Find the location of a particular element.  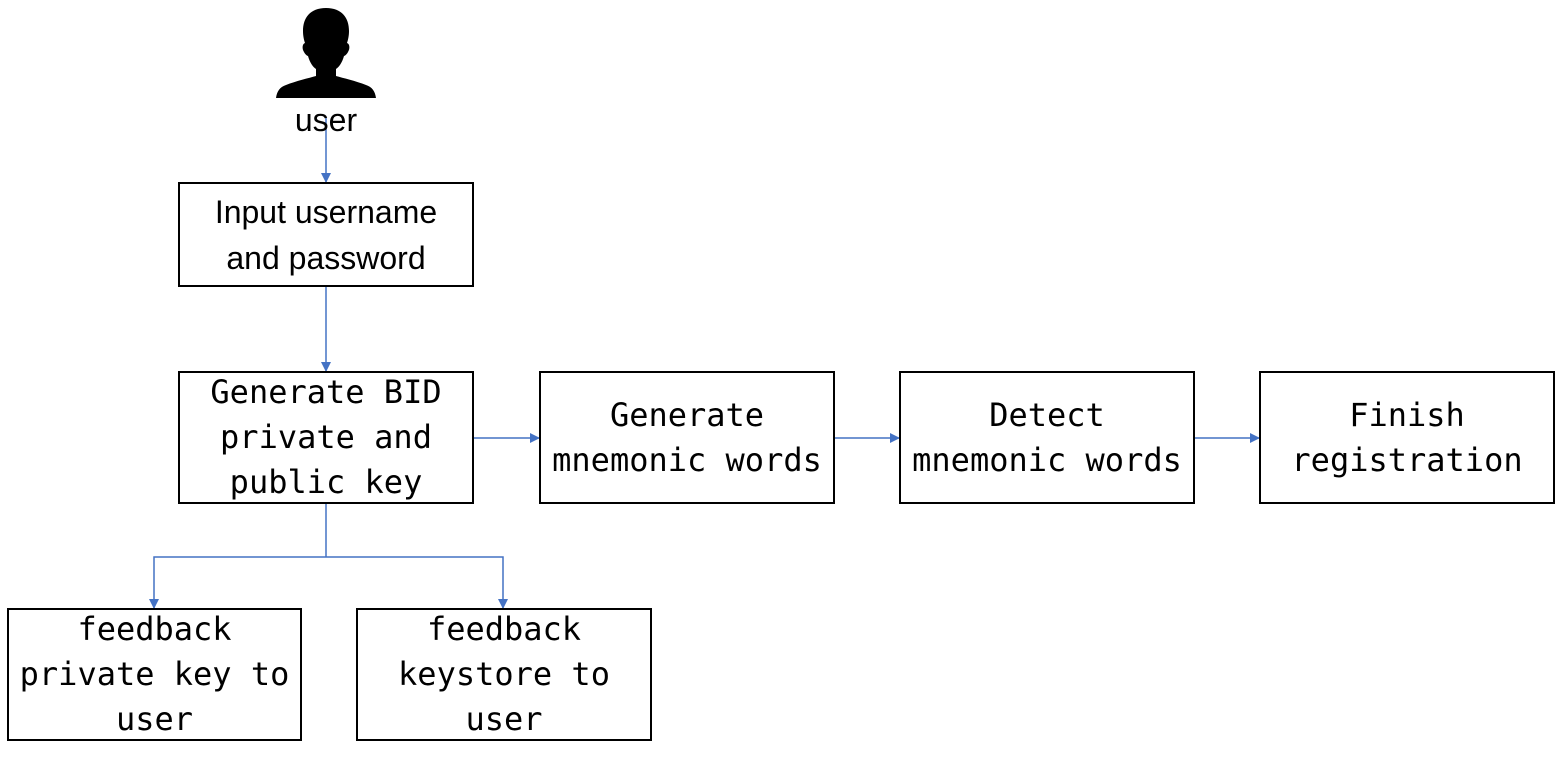

generate-bid-keys-box: Generate BID private and public key is located at coordinates (326, 437).